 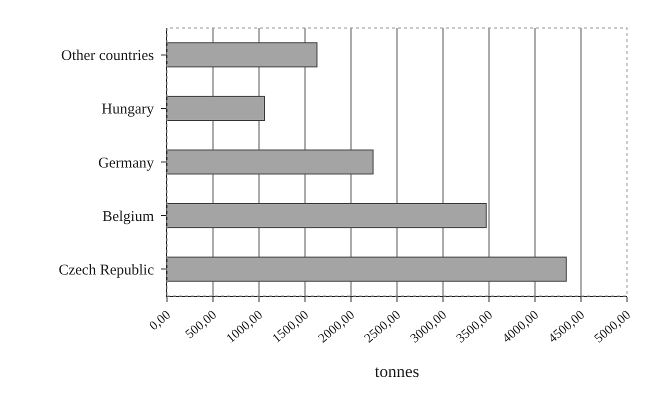 What do you see at coordinates (128, 216) in the screenshot?
I see `y-tick-label: Belgium` at bounding box center [128, 216].